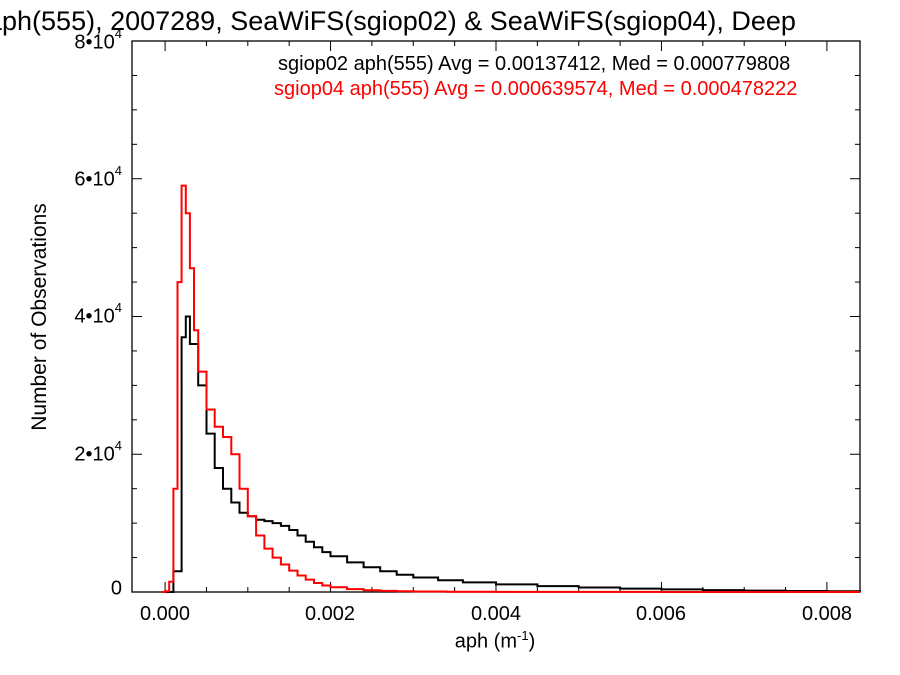 This screenshot has height=675, width=900. Describe the element at coordinates (98, 314) in the screenshot. I see `y-tick-label-2: 4•104` at that location.